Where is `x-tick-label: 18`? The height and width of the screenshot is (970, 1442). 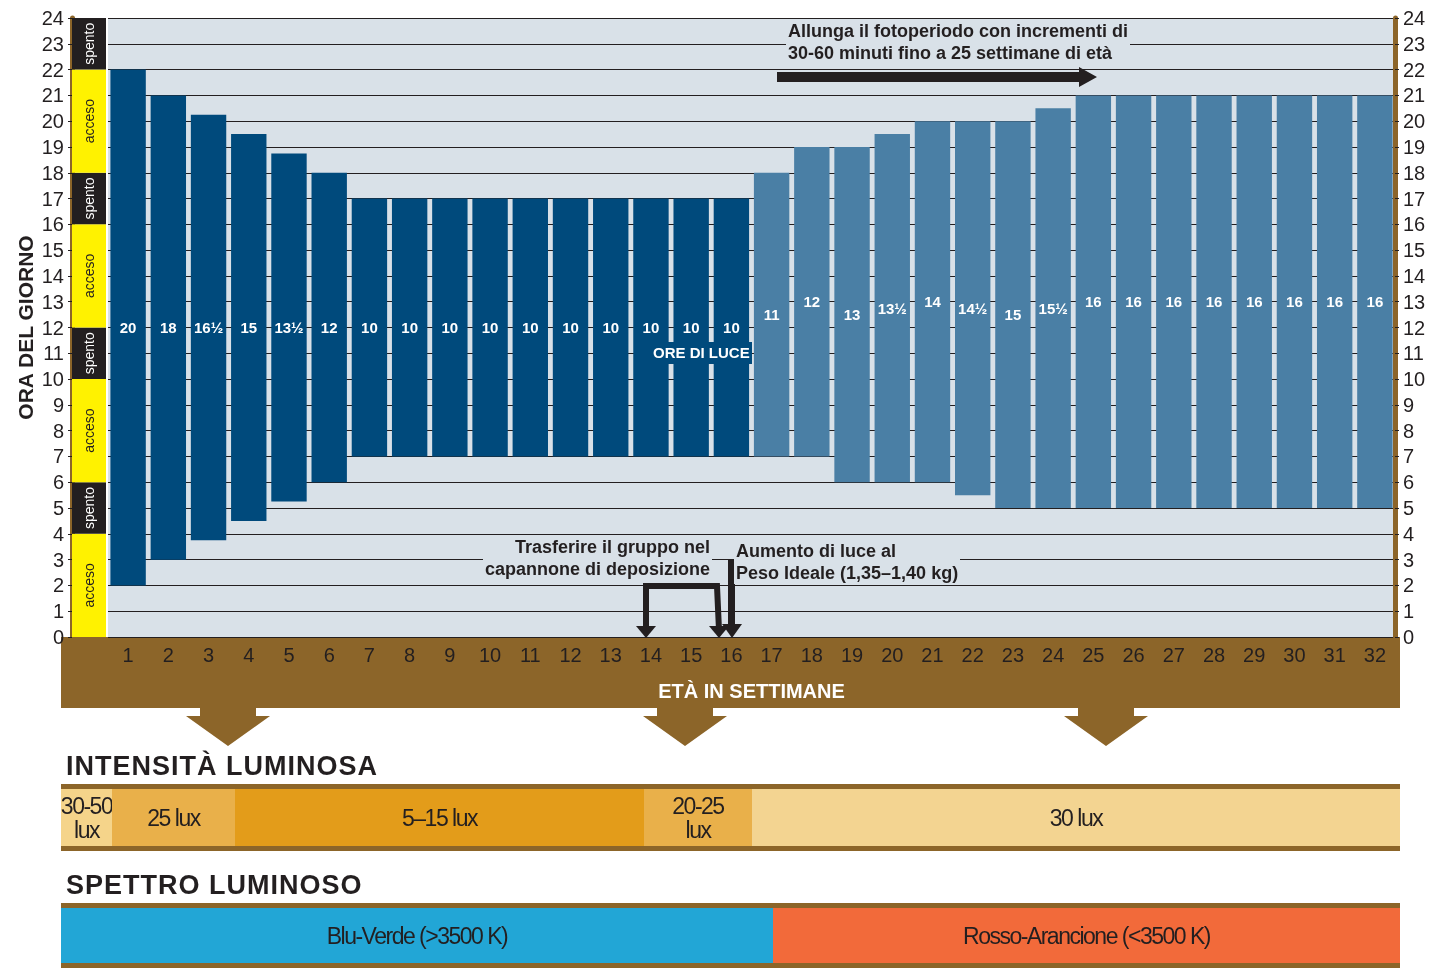 x-tick-label: 18 is located at coordinates (811, 655).